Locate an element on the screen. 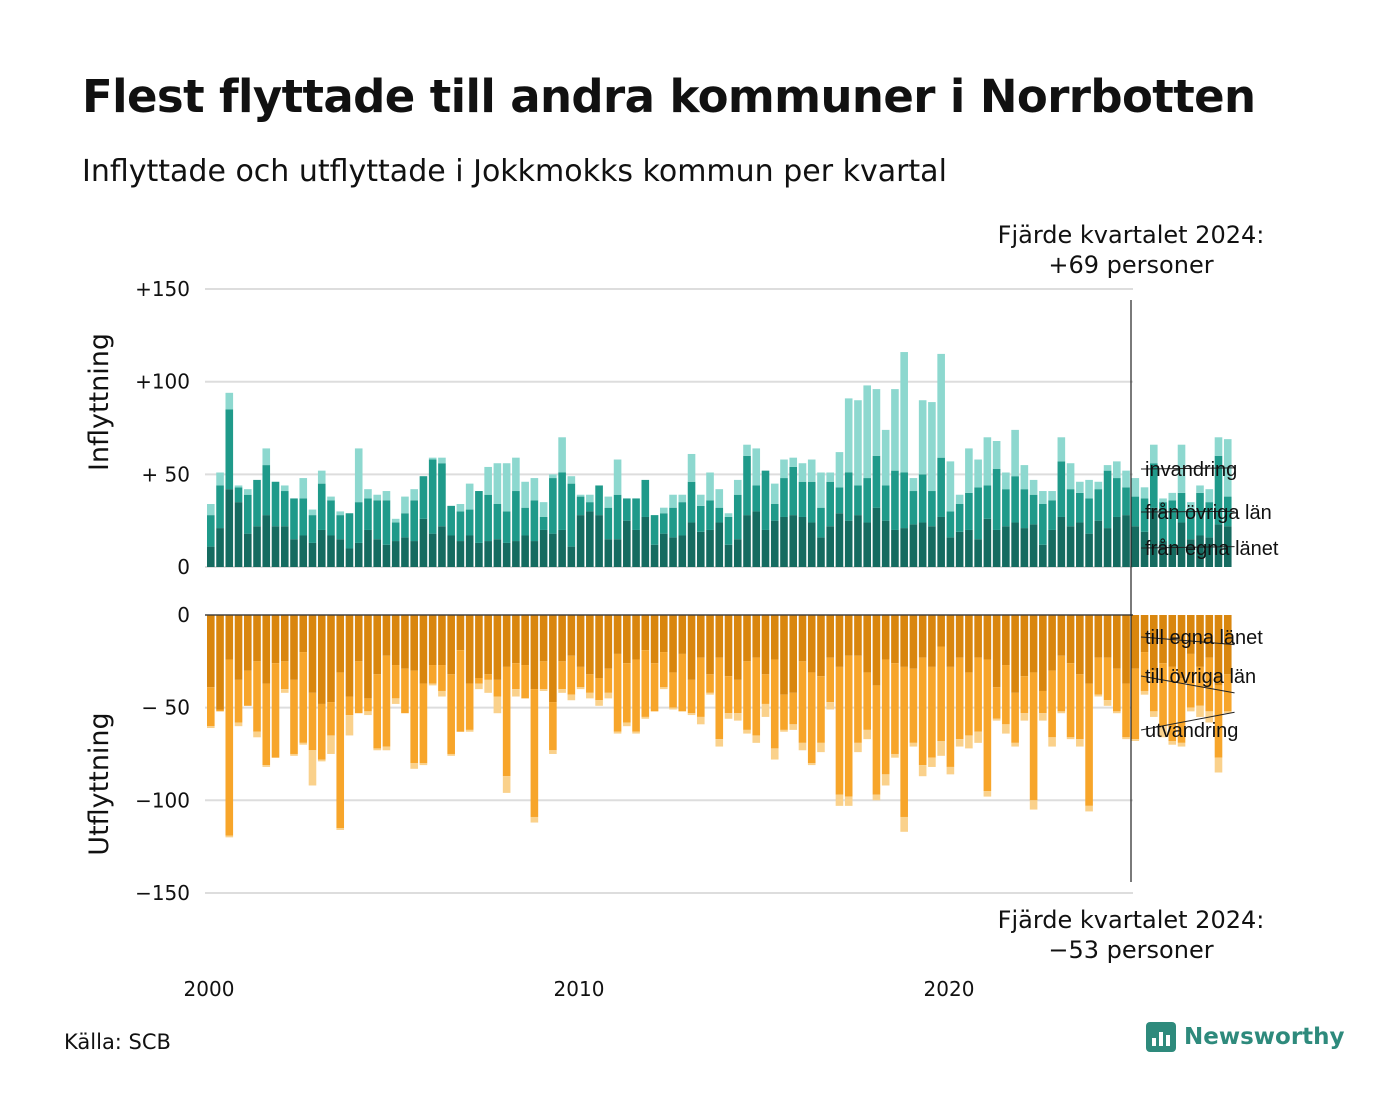  legend-leader is located at coordinates (1187, 721).